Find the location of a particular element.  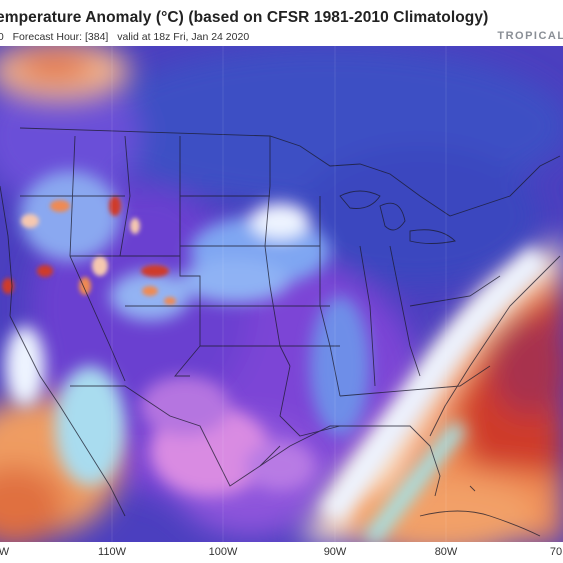

longitude-axis: W 110W 100W 90W 80W 70 is located at coordinates (281, 552).